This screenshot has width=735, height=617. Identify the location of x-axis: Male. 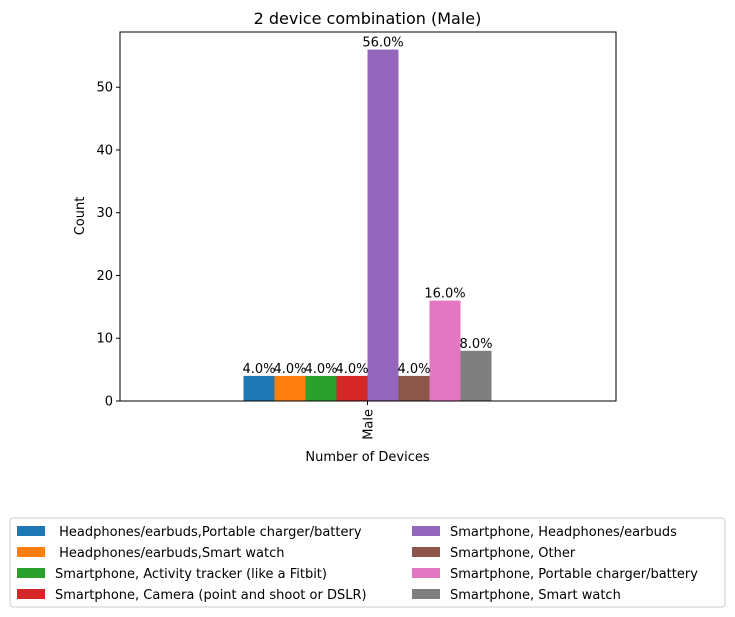
(369, 420).